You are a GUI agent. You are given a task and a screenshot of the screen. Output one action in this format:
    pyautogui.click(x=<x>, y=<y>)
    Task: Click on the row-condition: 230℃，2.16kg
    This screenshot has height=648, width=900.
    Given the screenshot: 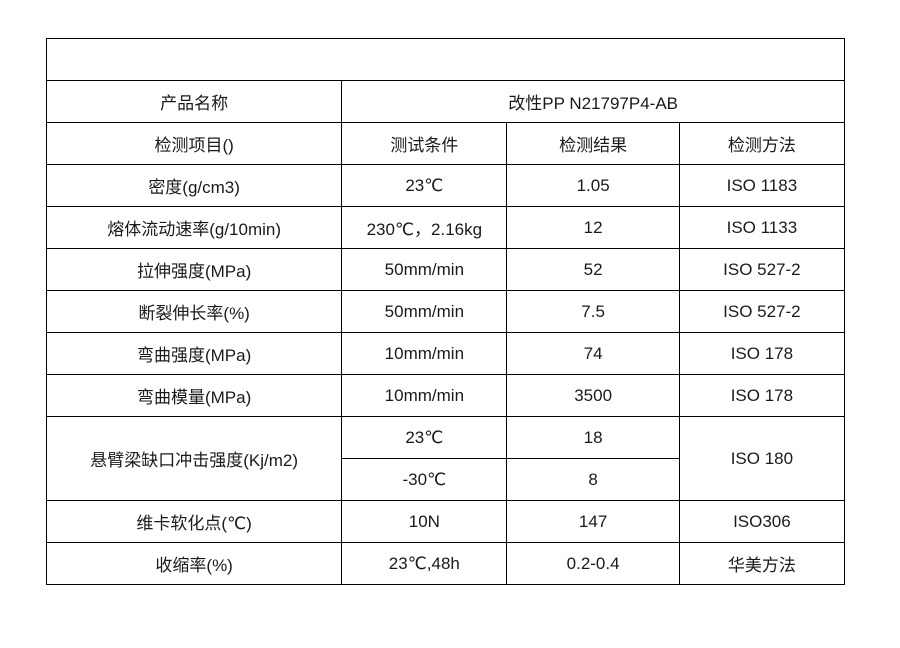 What is the action you would take?
    pyautogui.click(x=424, y=227)
    